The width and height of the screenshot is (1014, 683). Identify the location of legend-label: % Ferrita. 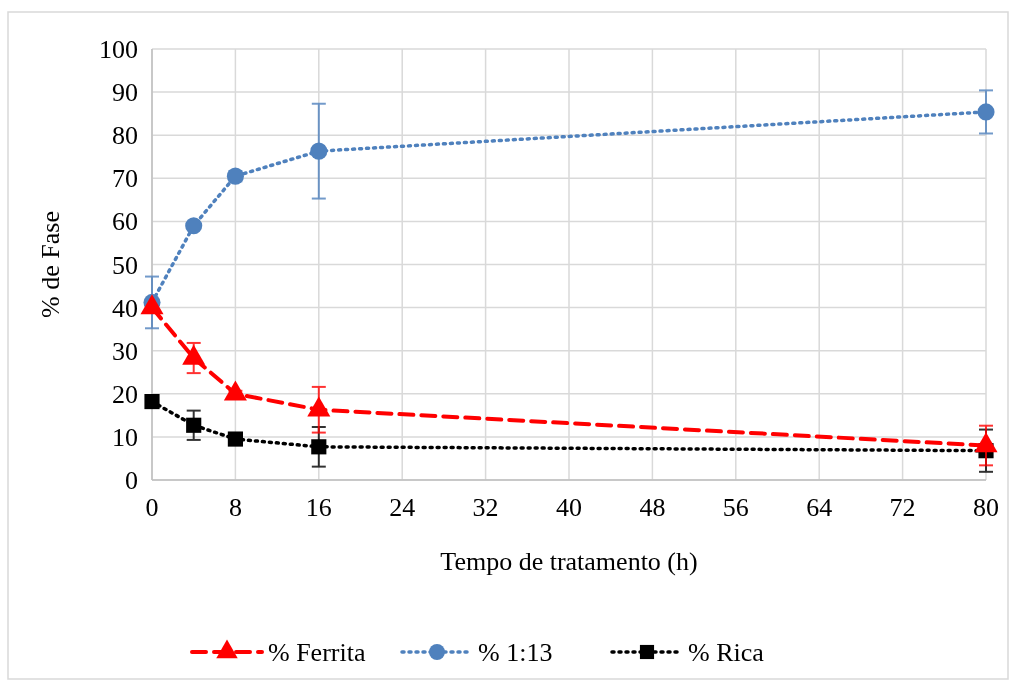
(317, 652).